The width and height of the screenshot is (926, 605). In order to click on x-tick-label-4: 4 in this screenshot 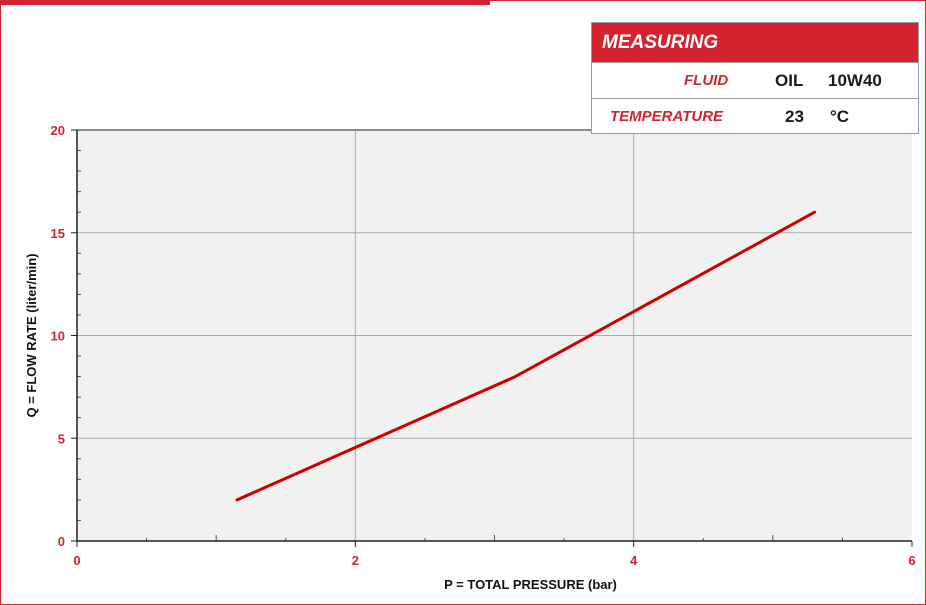, I will do `click(634, 560)`.